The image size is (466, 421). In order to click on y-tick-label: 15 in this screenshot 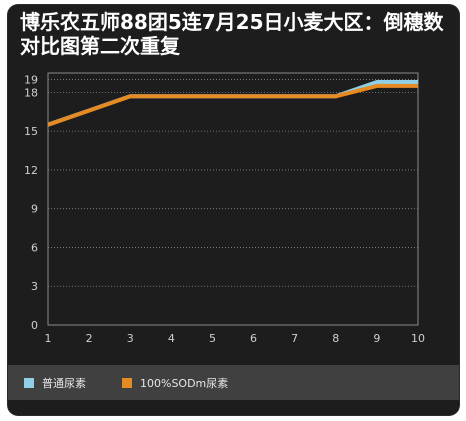, I will do `click(31, 131)`.